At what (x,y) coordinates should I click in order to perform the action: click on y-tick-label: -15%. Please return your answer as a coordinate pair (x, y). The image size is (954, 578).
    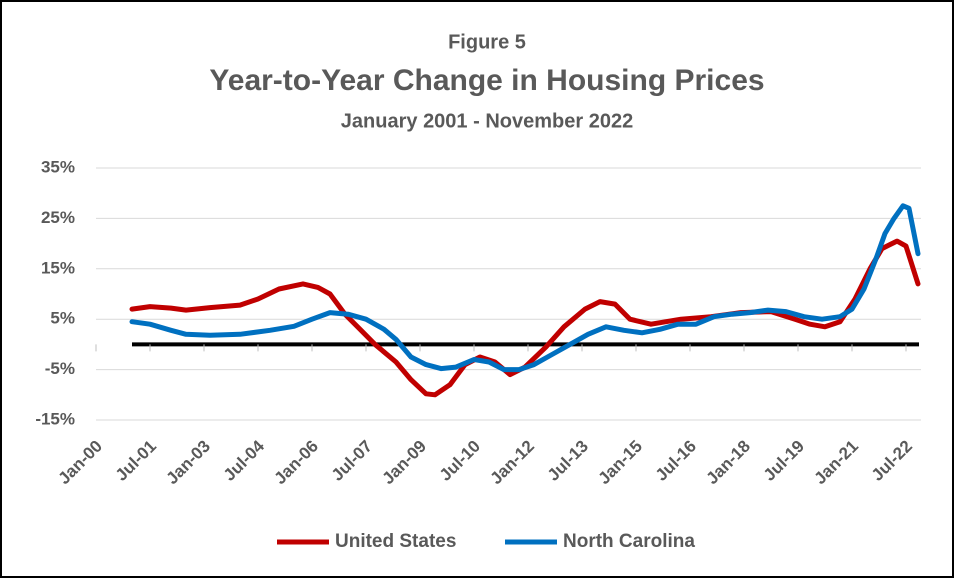
    Looking at the image, I should click on (55, 418).